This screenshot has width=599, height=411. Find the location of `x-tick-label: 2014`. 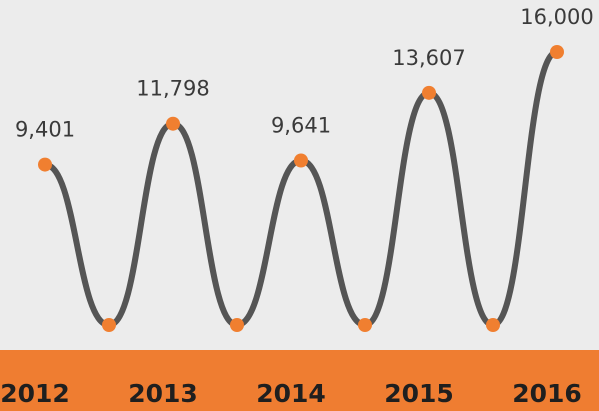

x-tick-label: 2014 is located at coordinates (291, 393).